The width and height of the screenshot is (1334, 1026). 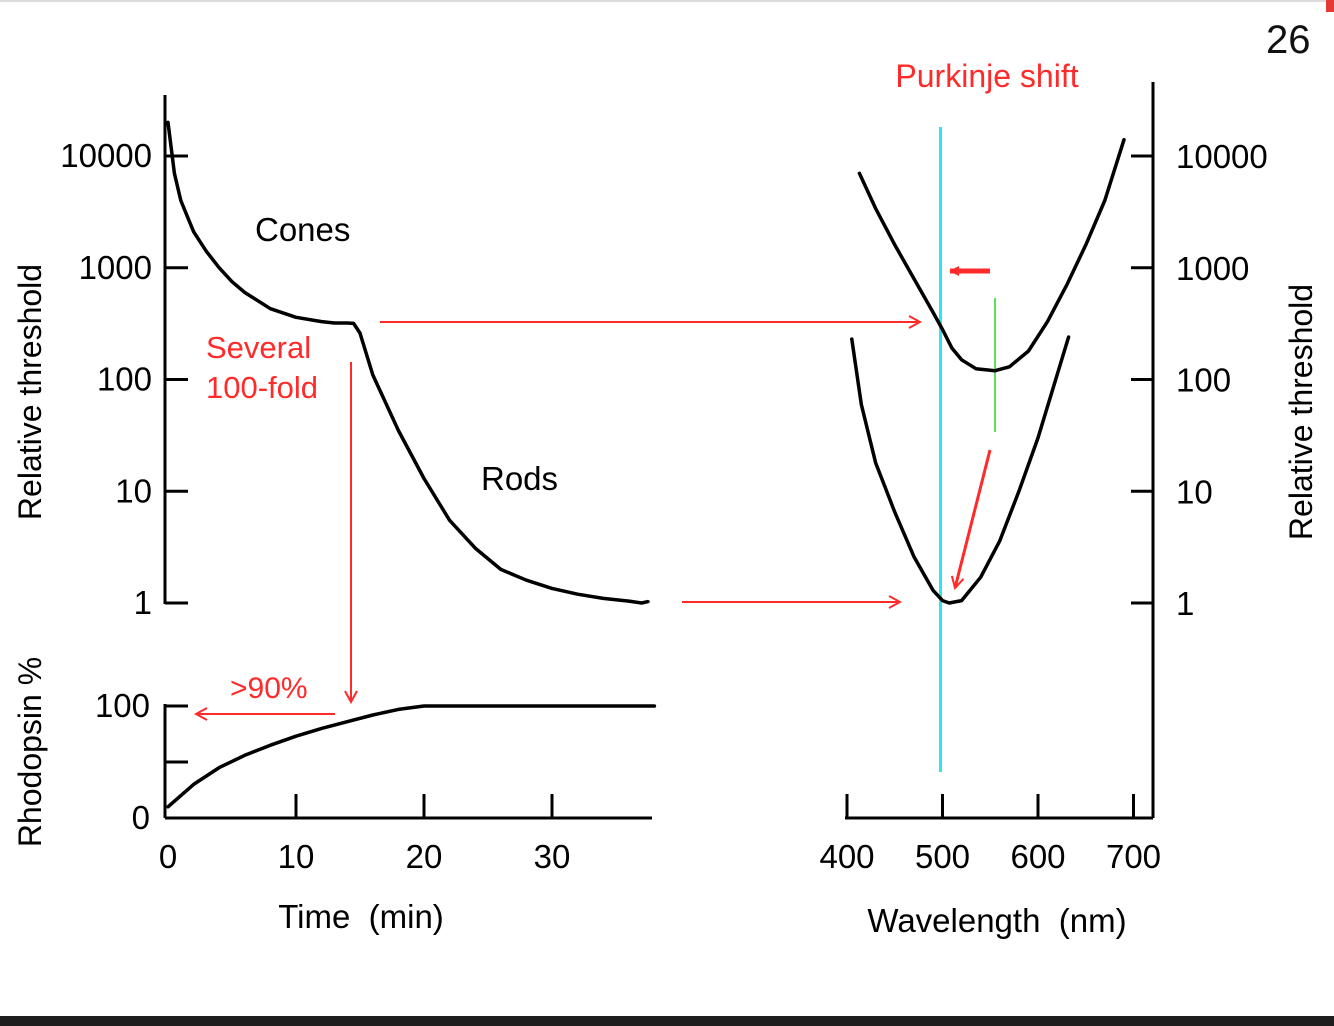 What do you see at coordinates (973, 518) in the screenshot?
I see `cone-peak-to-rod-peak-arrow` at bounding box center [973, 518].